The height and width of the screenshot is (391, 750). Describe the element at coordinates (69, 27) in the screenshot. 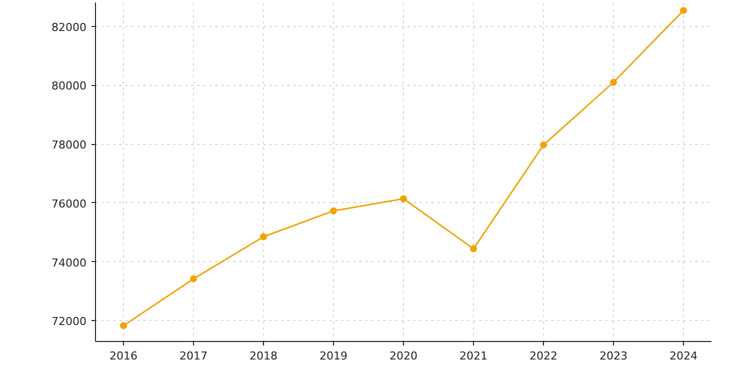

I see `y-tick-label: 82000` at that location.